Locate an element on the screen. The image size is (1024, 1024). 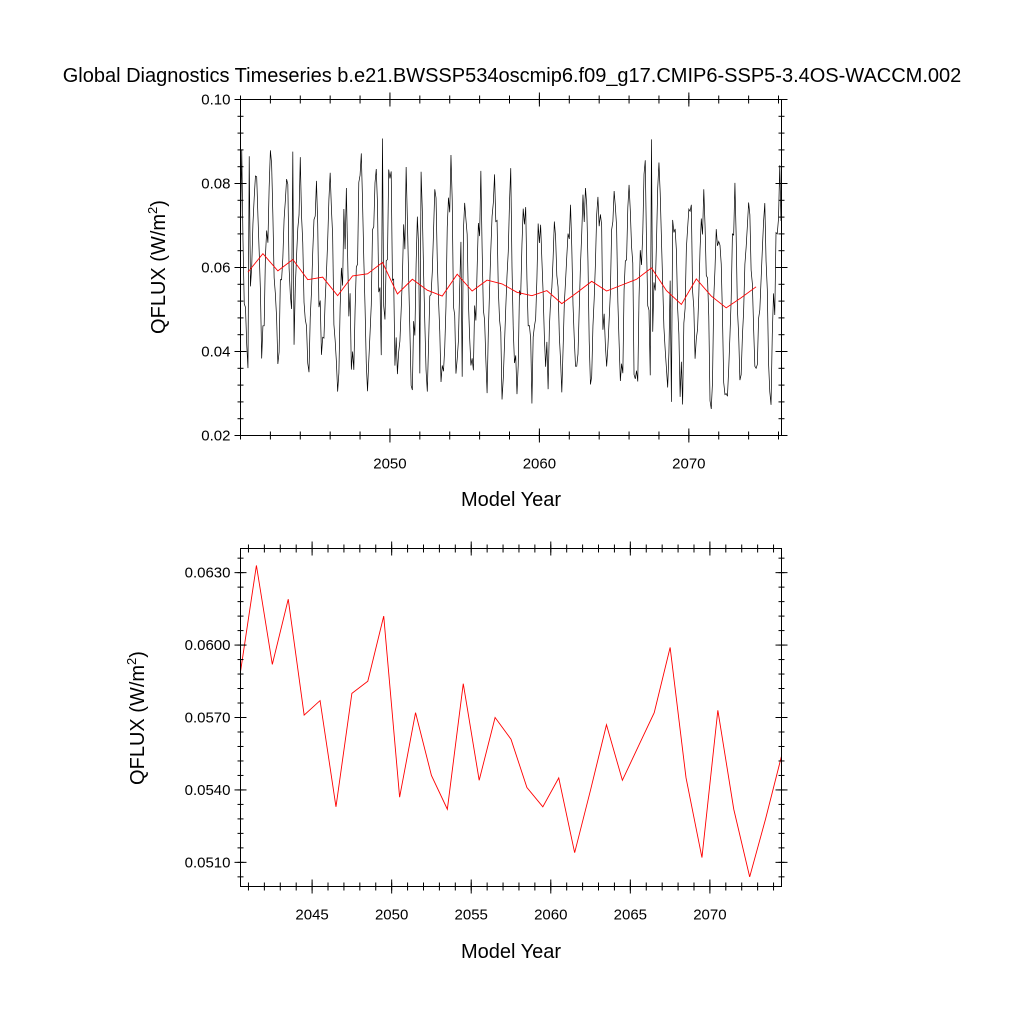
top-y-tick-label: 0.02 is located at coordinates (215, 436).